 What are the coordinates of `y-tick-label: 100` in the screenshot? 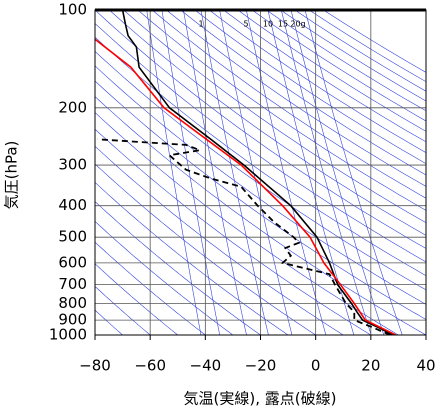 It's located at (72, 10).